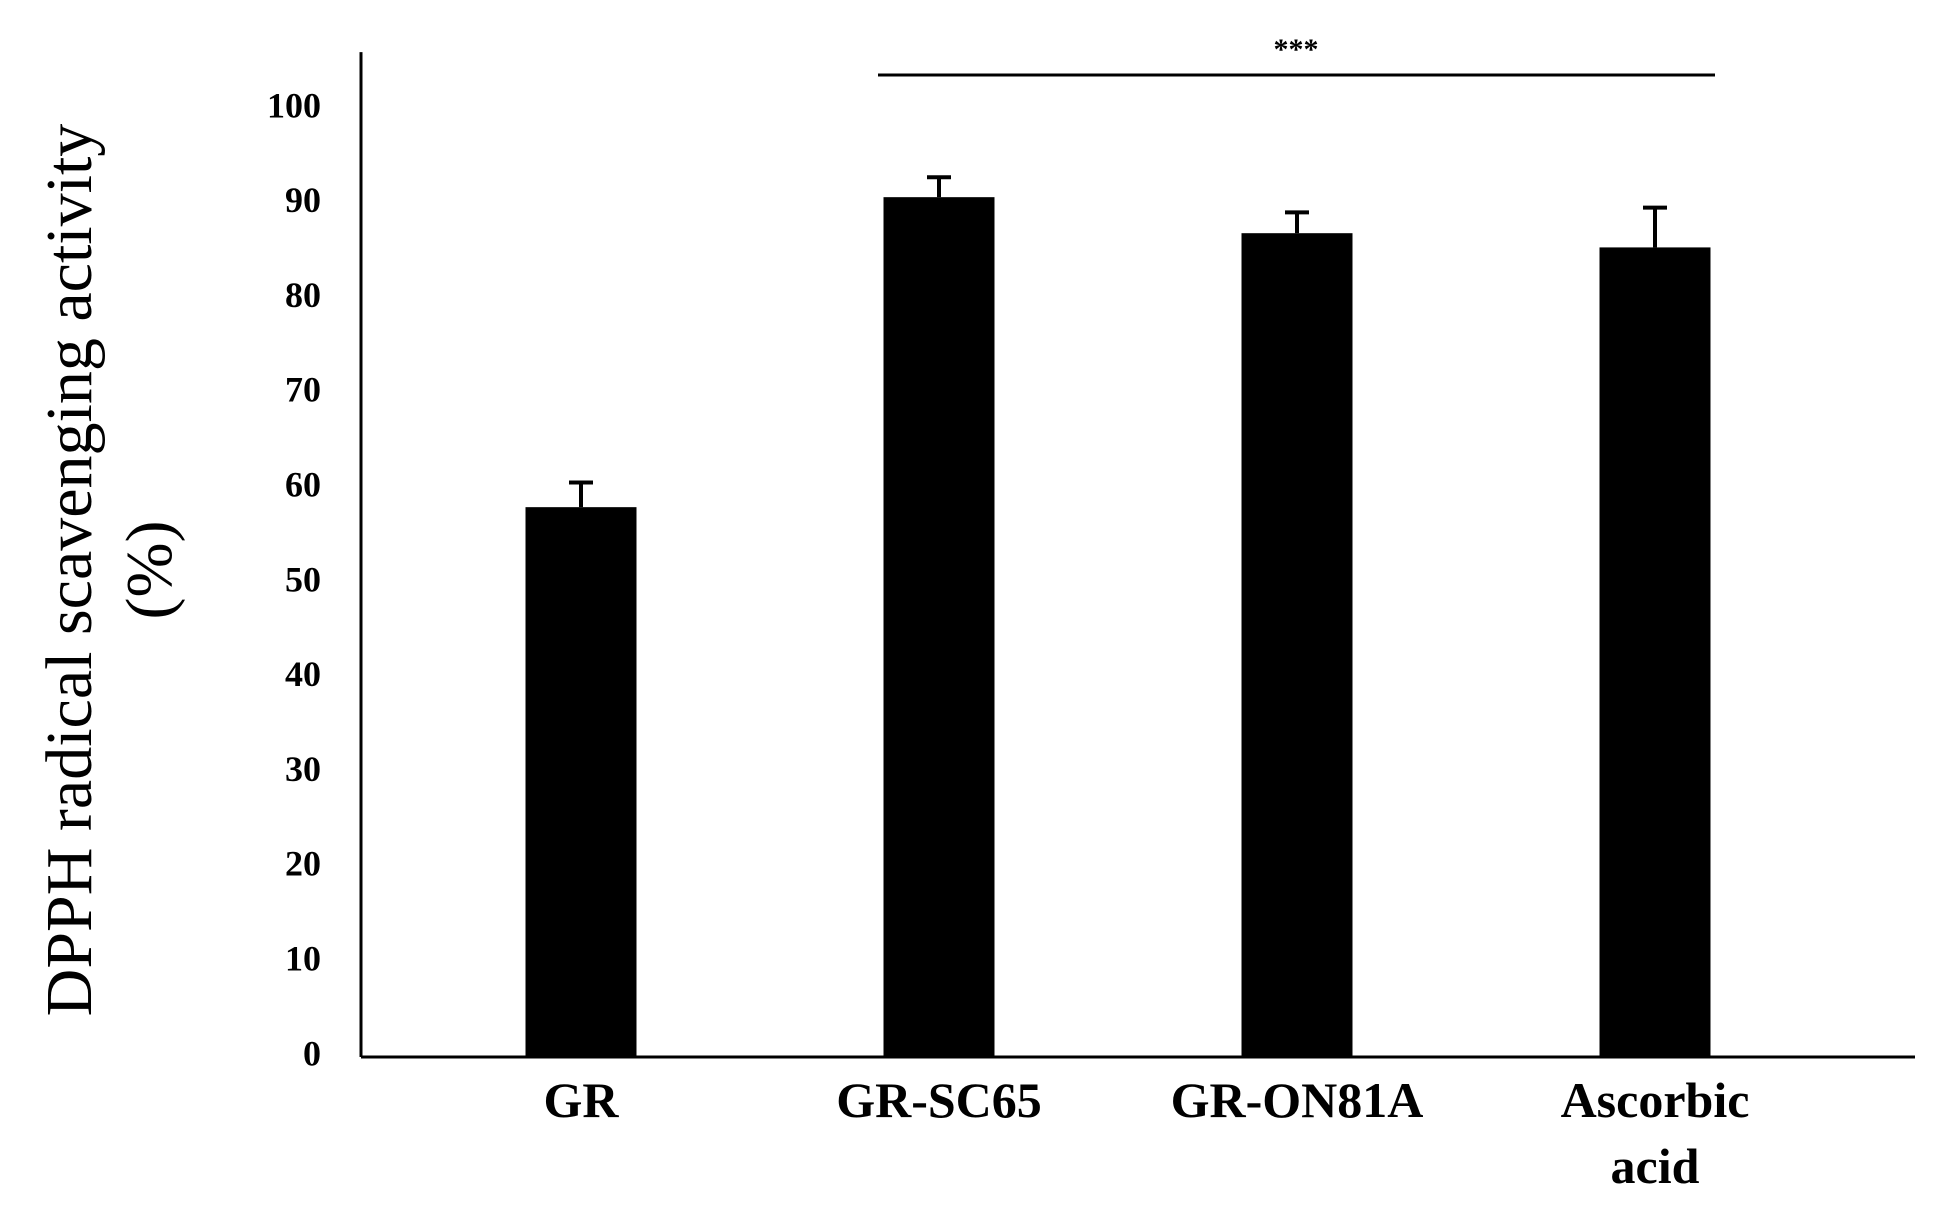 Image resolution: width=1949 pixels, height=1206 pixels. Describe the element at coordinates (312, 1053) in the screenshot. I see `y-tick-label: 0` at that location.